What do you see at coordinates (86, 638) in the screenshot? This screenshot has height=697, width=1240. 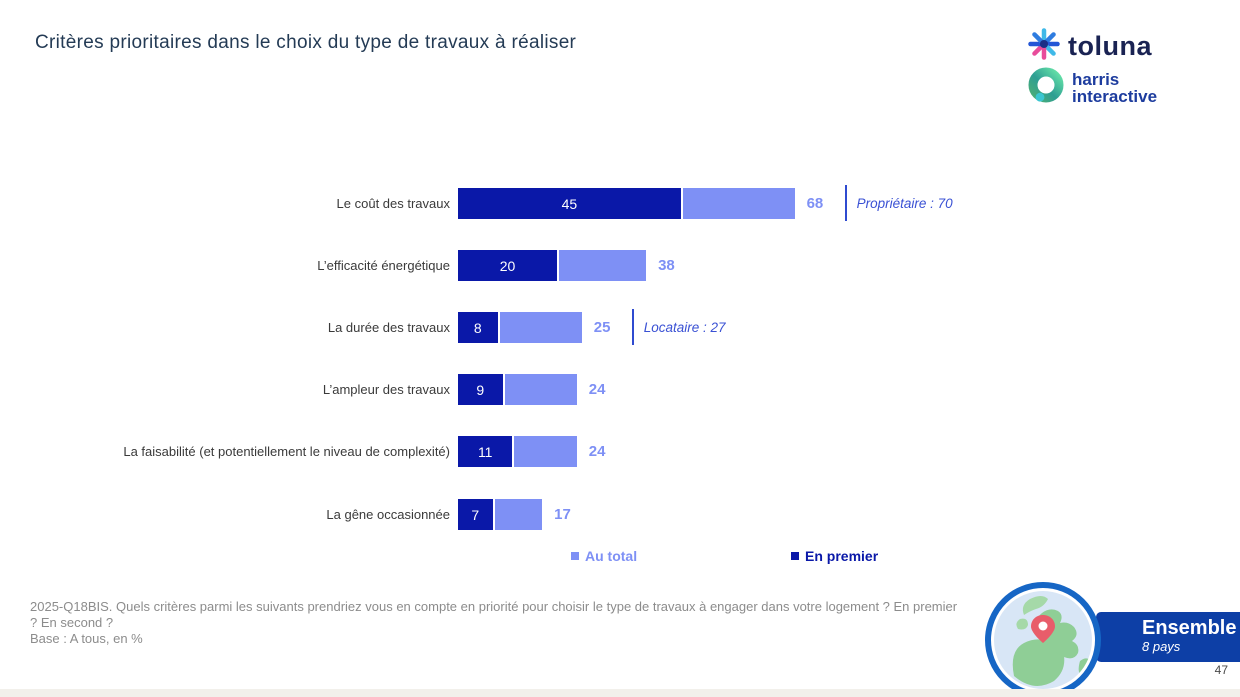 I see `base-text: Base : A tous, en %` at bounding box center [86, 638].